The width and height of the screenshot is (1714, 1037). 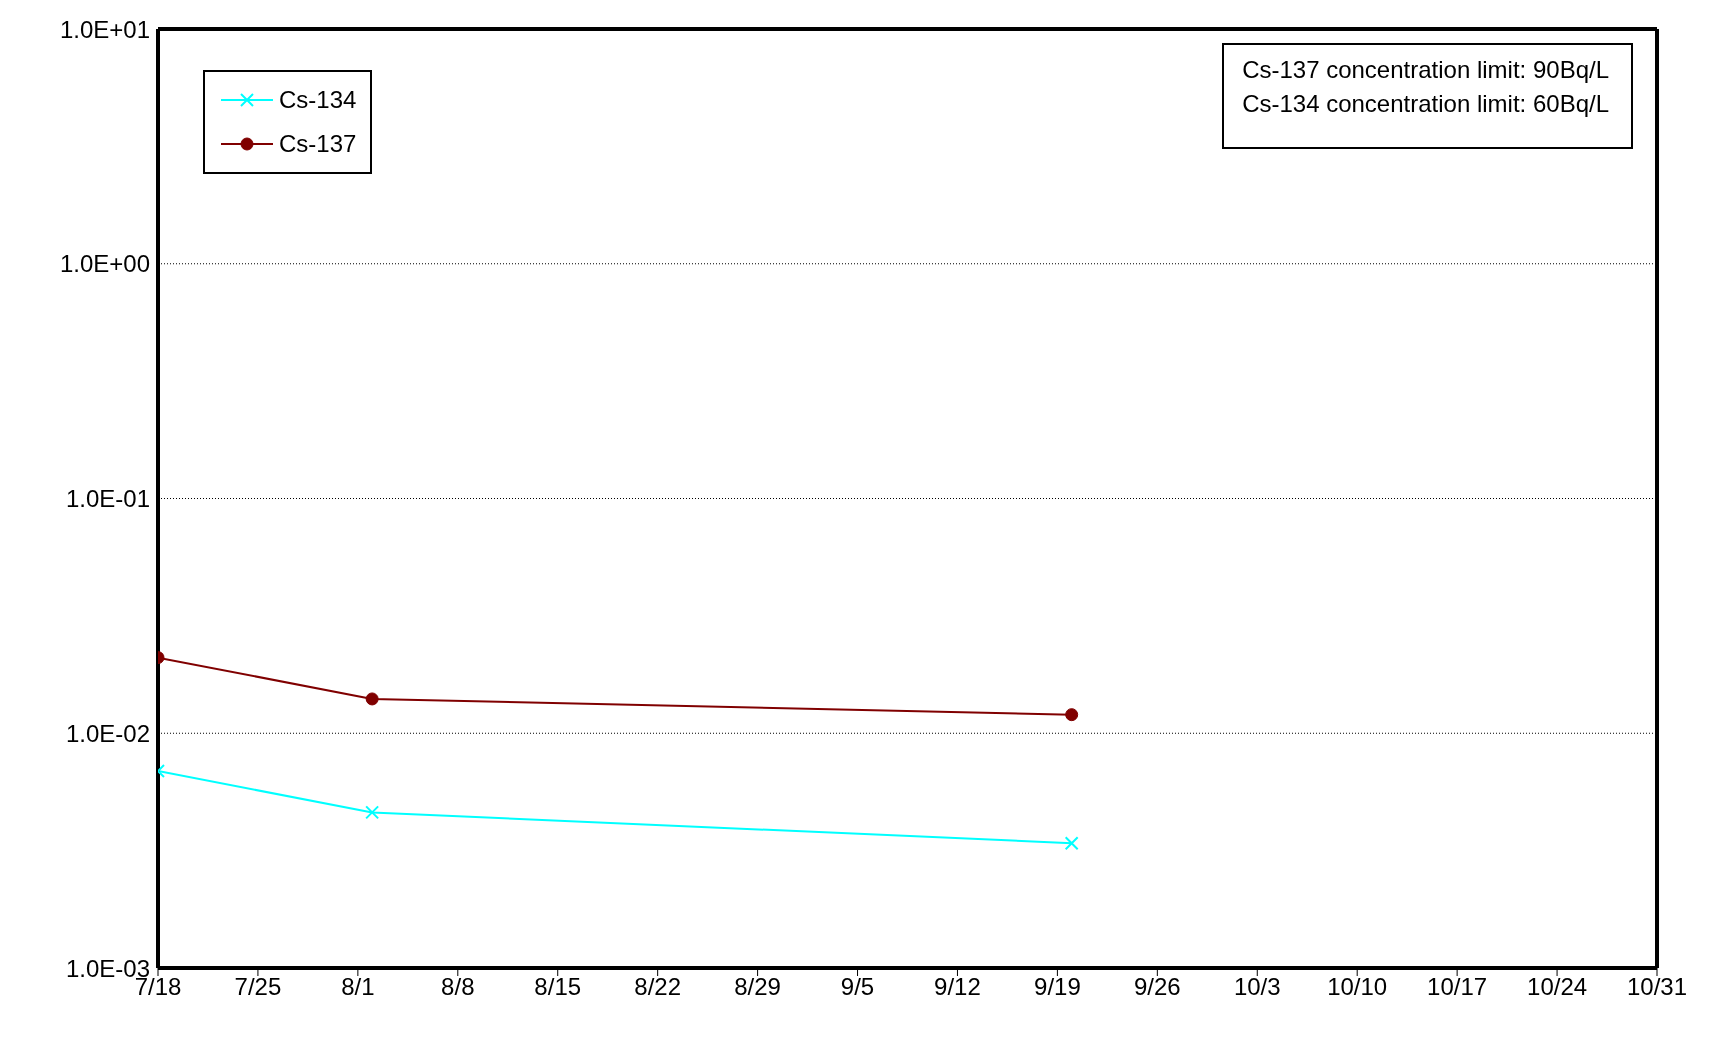 I want to click on annotation: Cs-137 concentration limit: 90Bq/L, so click(x=1425, y=70).